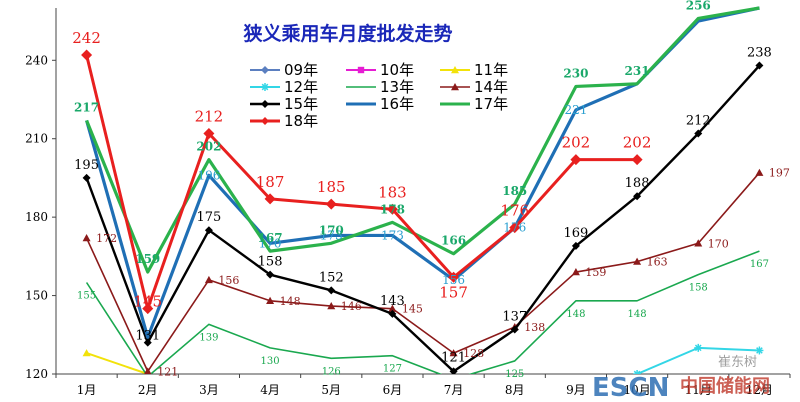 Image resolution: width=800 pixels, height=402 pixels. I want to click on watermark-brand-en: ESCN, so click(630, 387).